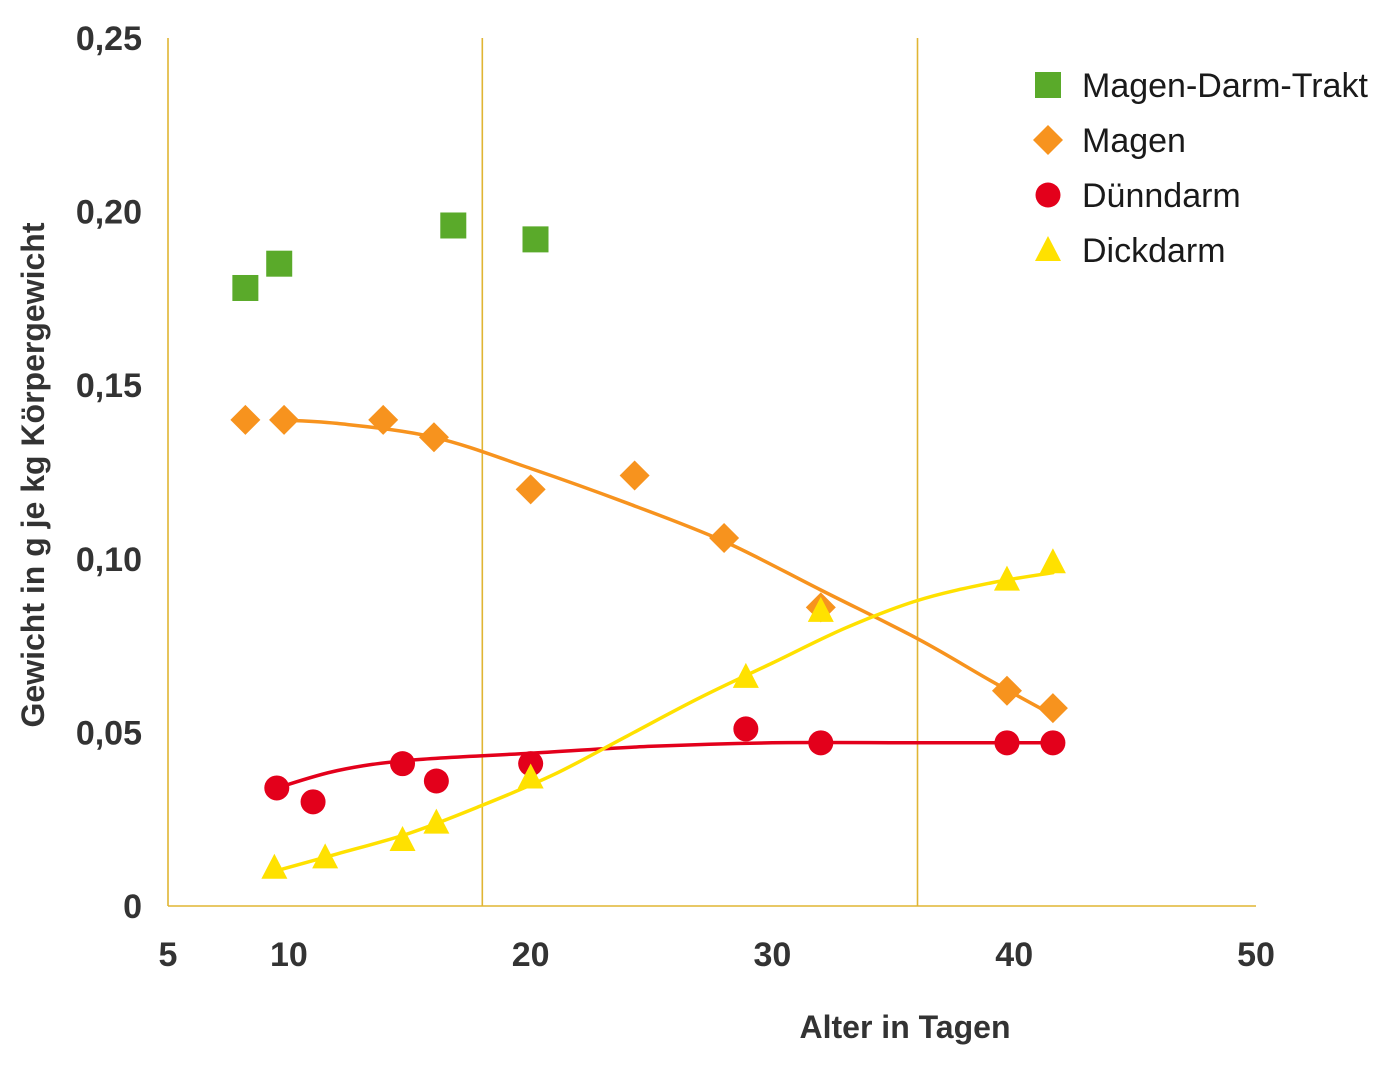 The width and height of the screenshot is (1400, 1078). I want to click on x-tick-label: 50, so click(1256, 955).